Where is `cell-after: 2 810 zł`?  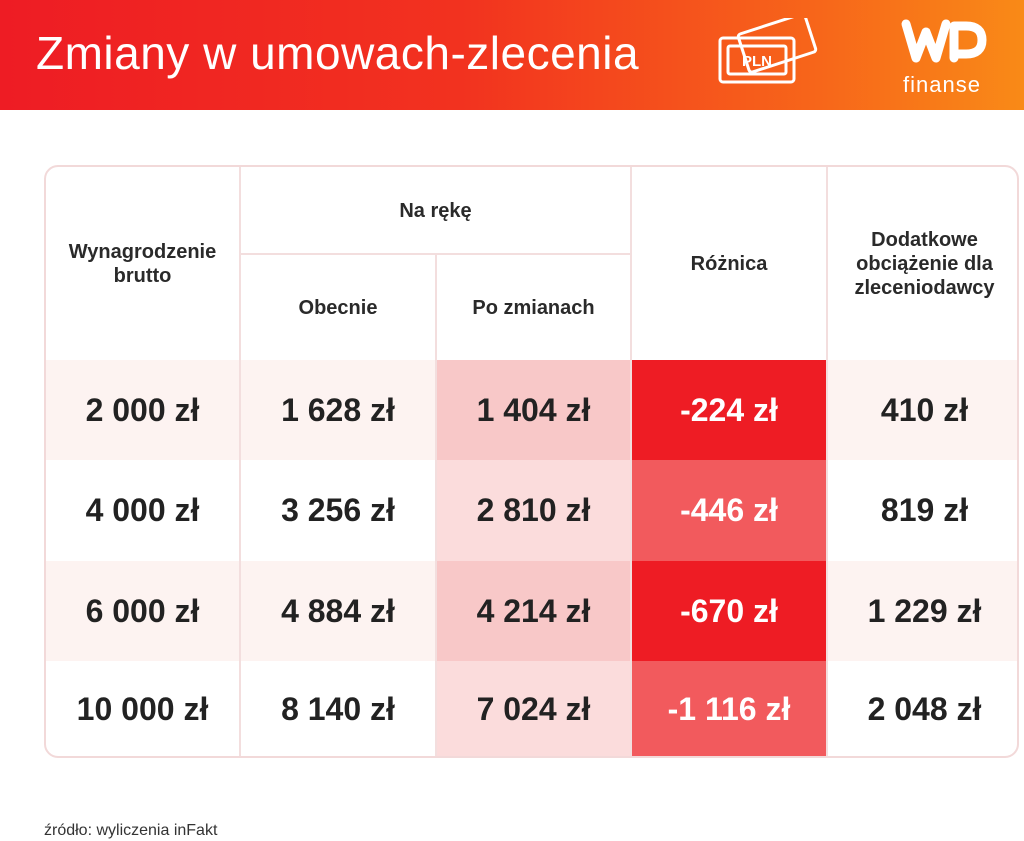
cell-after: 2 810 zł is located at coordinates (533, 510).